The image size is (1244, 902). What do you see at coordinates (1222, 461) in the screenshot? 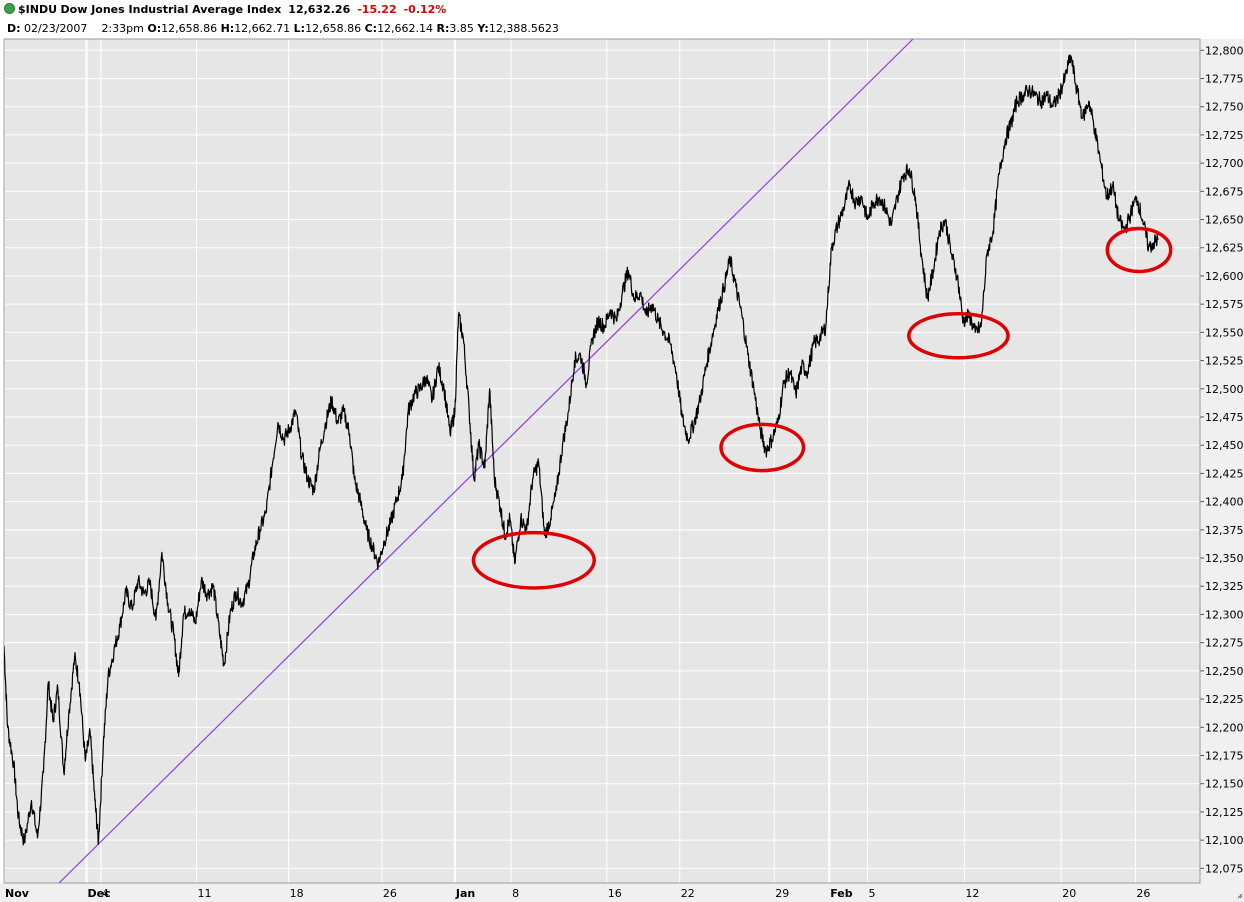
I see `y-axis-panel` at bounding box center [1222, 461].